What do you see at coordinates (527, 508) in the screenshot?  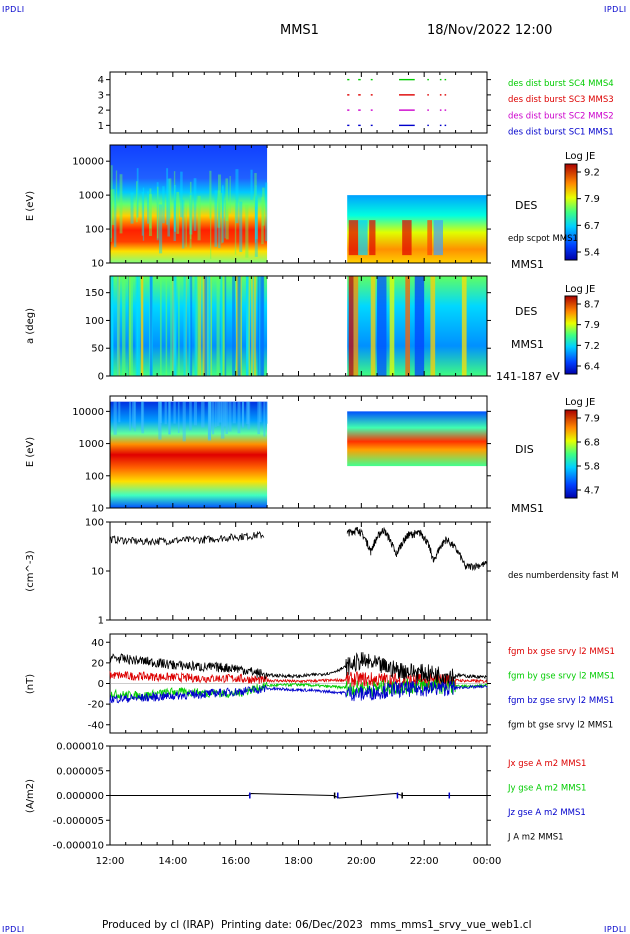 I see `dis-energy-sc-label: MMS1` at bounding box center [527, 508].